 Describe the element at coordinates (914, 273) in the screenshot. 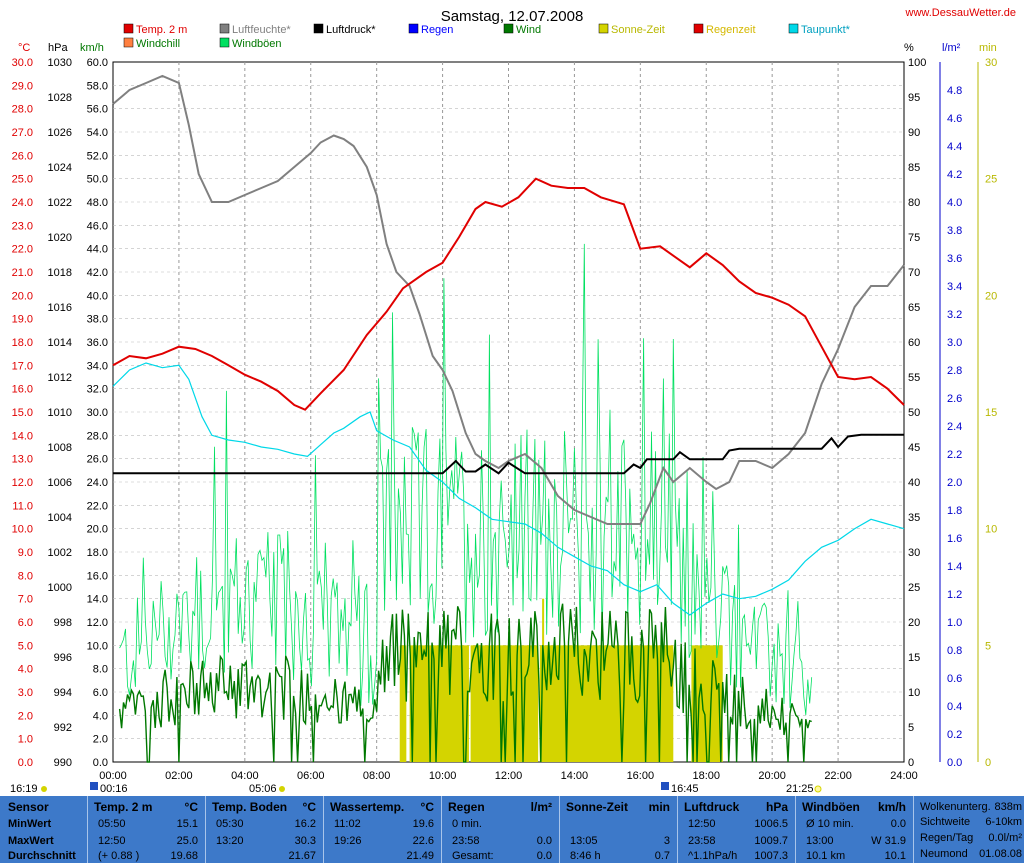

I see `pct-tick-6: 70` at that location.